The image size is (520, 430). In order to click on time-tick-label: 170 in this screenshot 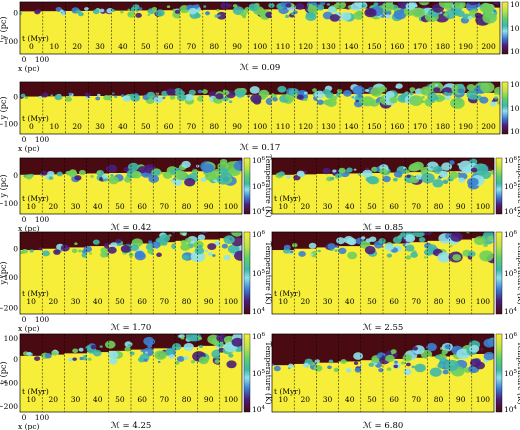, I will do `click(420, 126)`.